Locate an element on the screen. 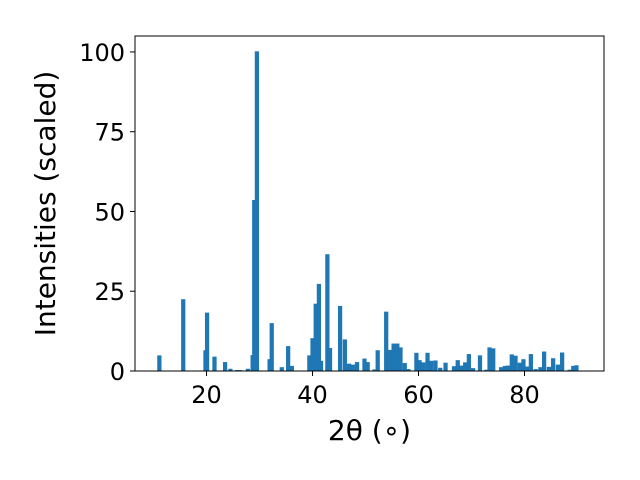 The width and height of the screenshot is (640, 480). y-tick-label: 50 is located at coordinates (109, 212).